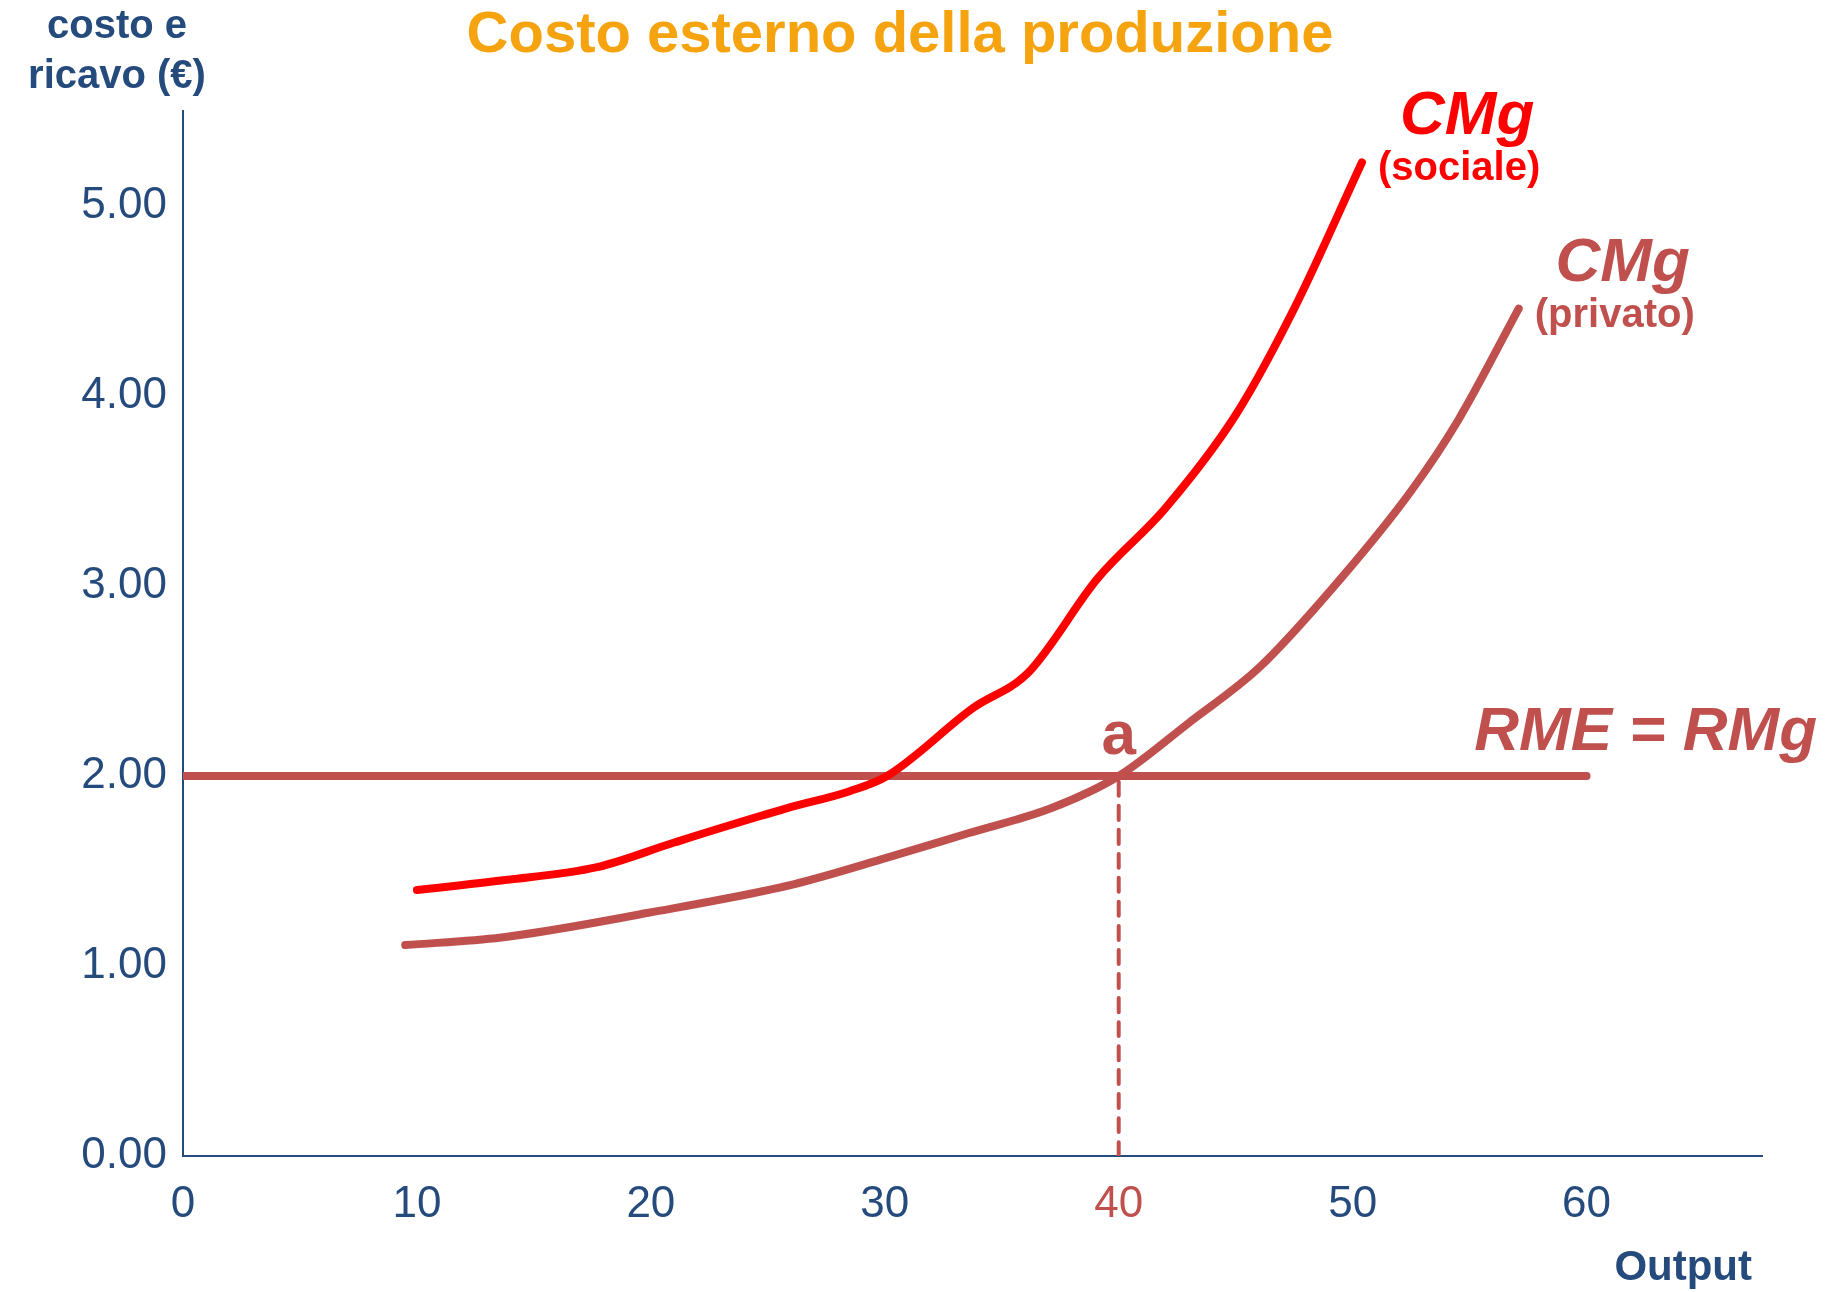  Describe the element at coordinates (124, 1153) in the screenshot. I see `y-tick-label: 0.00` at that location.